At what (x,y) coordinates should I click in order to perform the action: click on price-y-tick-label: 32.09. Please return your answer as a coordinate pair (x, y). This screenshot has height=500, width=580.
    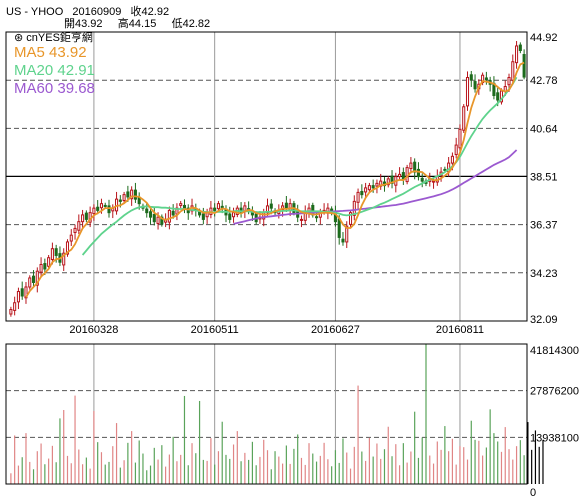
    Looking at the image, I should click on (544, 320).